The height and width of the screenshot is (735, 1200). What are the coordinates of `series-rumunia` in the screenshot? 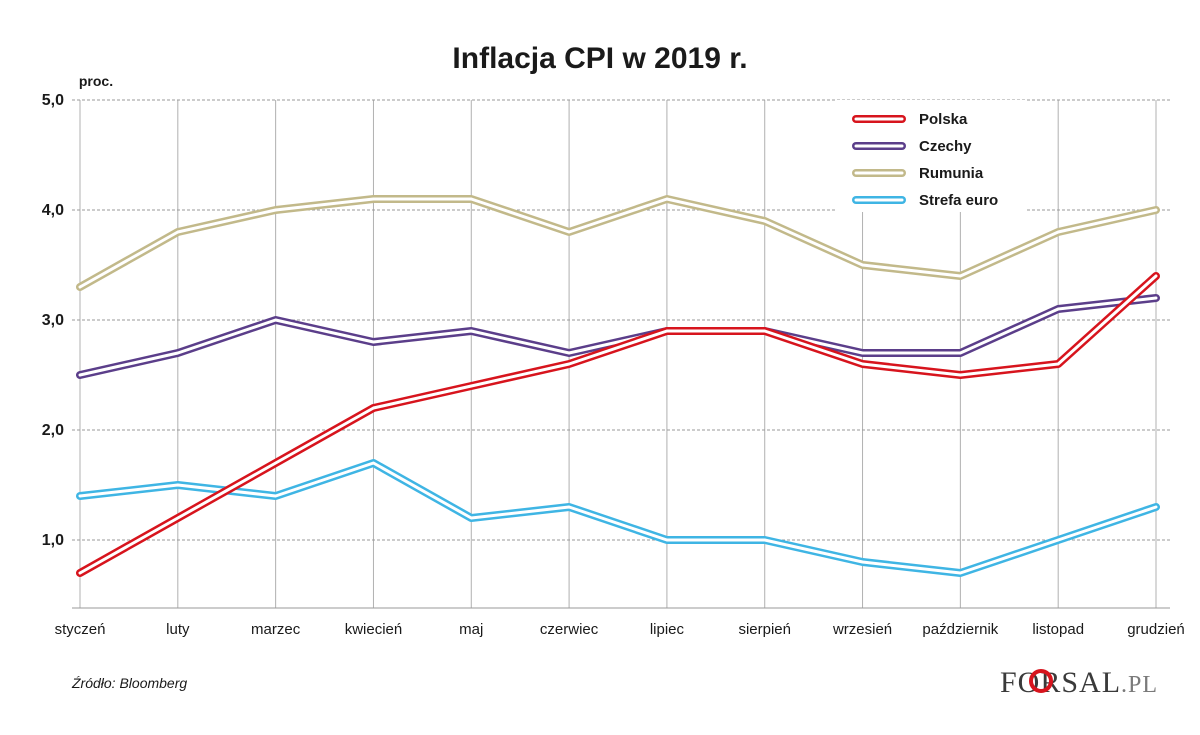 It's located at (618, 243).